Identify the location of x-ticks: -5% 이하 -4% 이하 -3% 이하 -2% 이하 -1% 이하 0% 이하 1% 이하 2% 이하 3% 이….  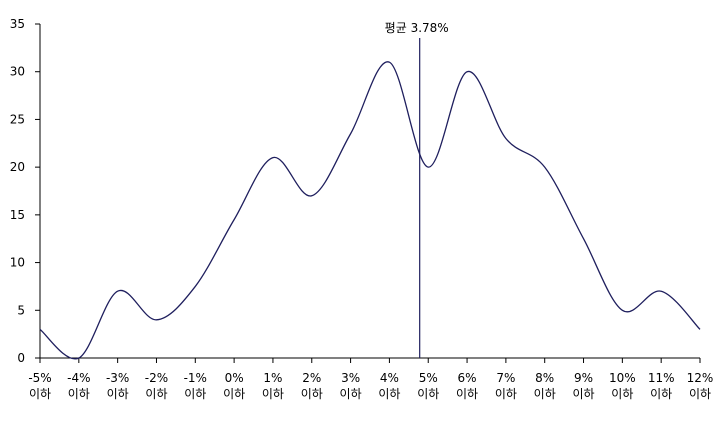
(370, 379).